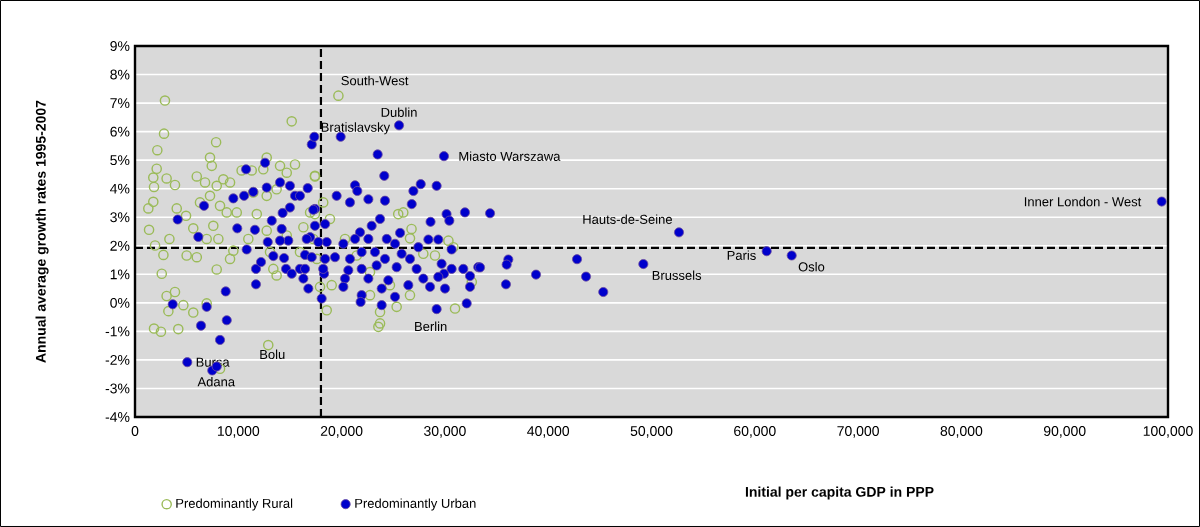  I want to click on x-tick-label: 60,000, so click(755, 432).